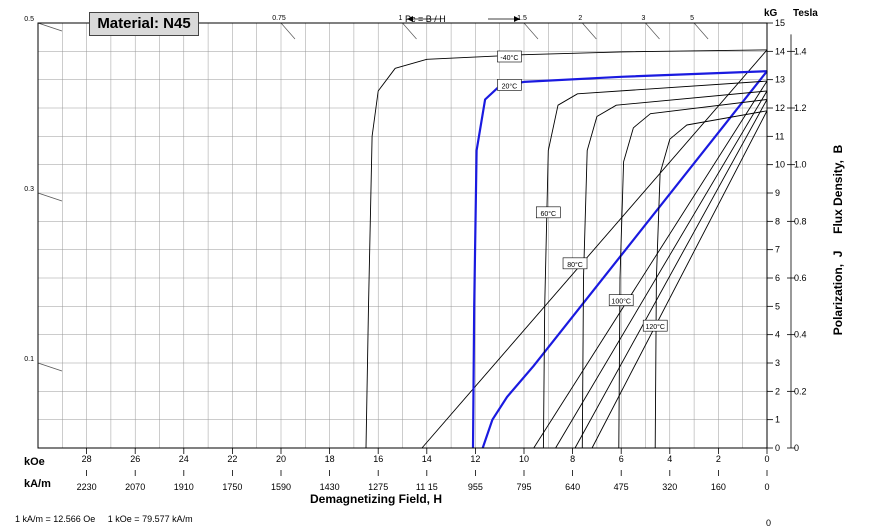  What do you see at coordinates (780, 108) in the screenshot?
I see `y-tick-label-kg: 12` at bounding box center [780, 108].